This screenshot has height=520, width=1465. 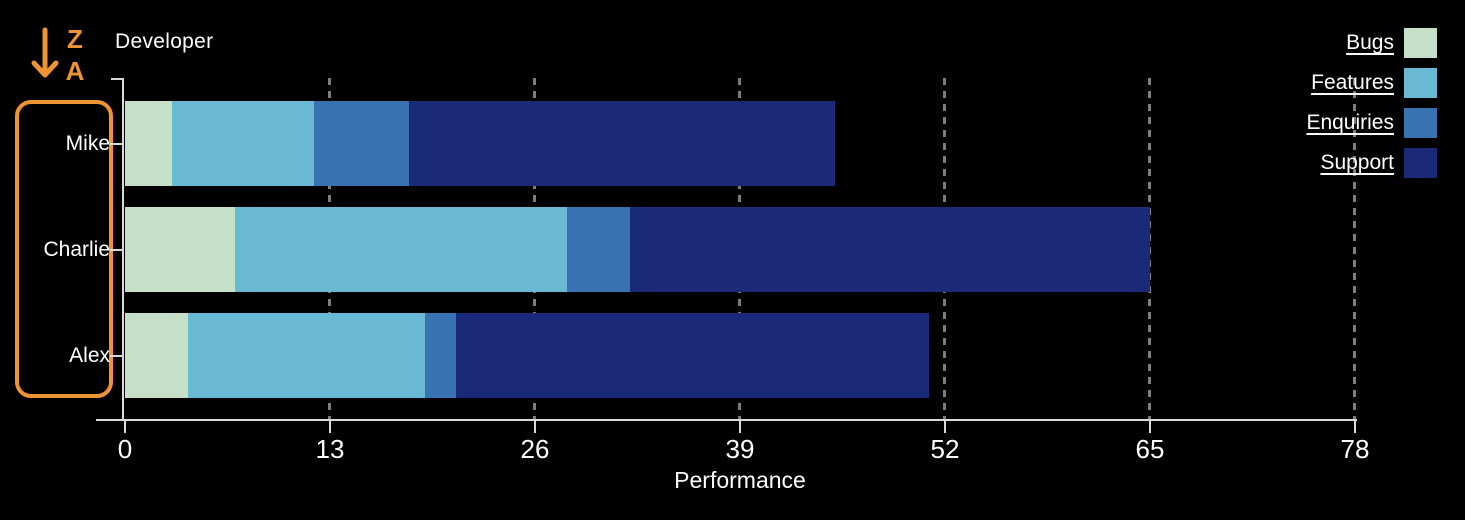 I want to click on y-axis-title: Developer, so click(x=164, y=41).